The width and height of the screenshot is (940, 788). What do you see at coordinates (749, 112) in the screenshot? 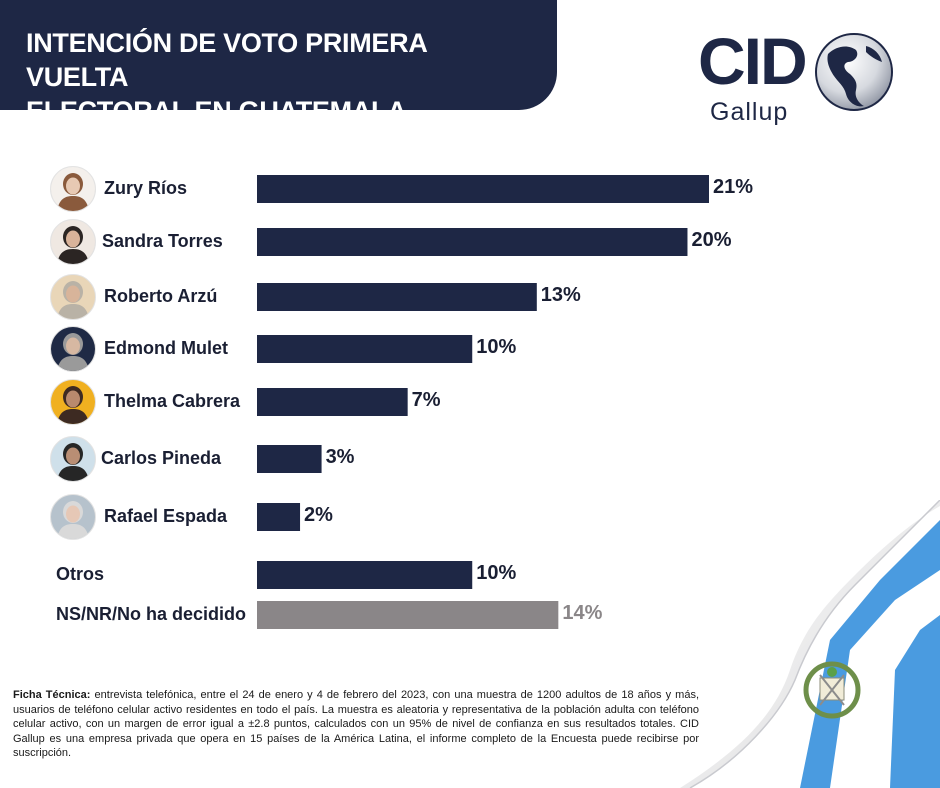
I see `logo-sub: Gallup` at bounding box center [749, 112].